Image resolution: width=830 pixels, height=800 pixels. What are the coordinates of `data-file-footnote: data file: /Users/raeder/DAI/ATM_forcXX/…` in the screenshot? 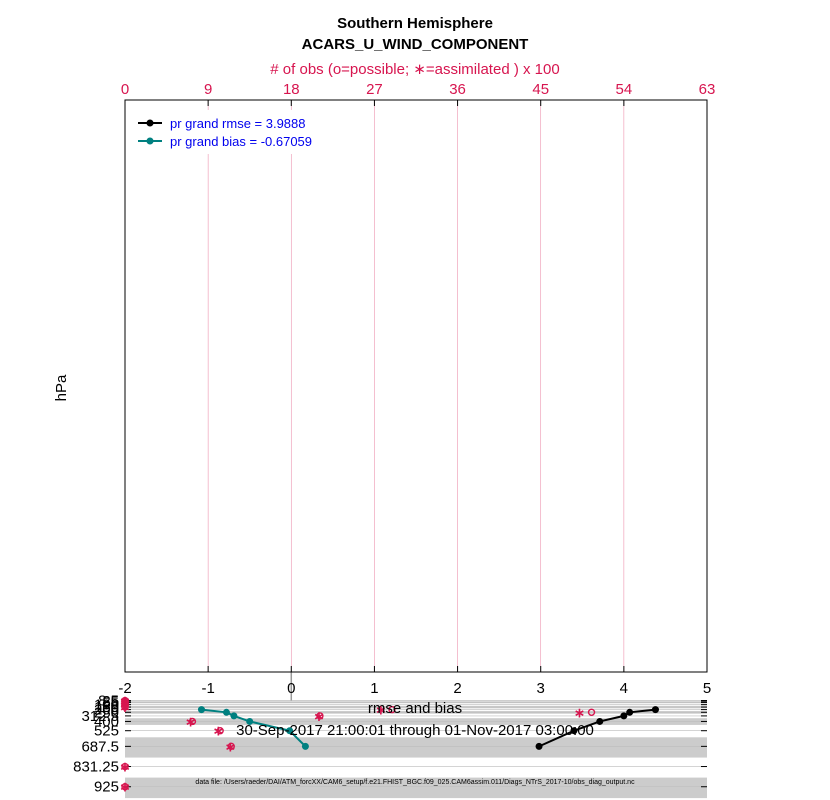 It's located at (415, 782).